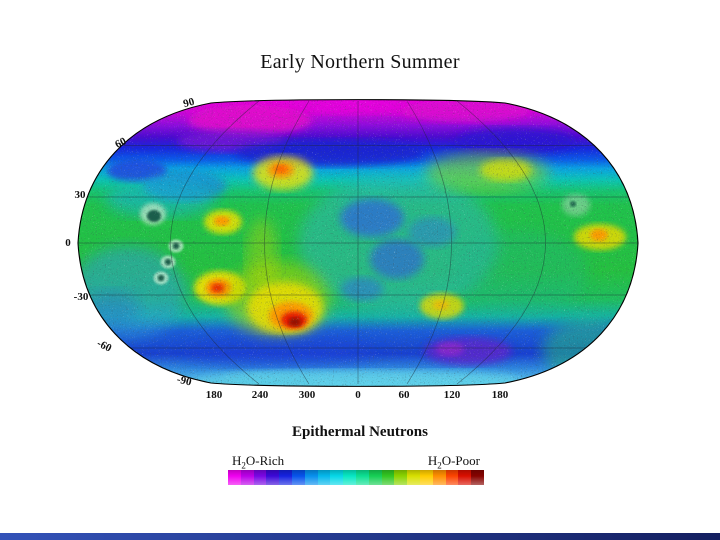 The width and height of the screenshot is (720, 540). What do you see at coordinates (453, 462) in the screenshot?
I see `colorbar-label-poor: H2O-Poor` at bounding box center [453, 462].